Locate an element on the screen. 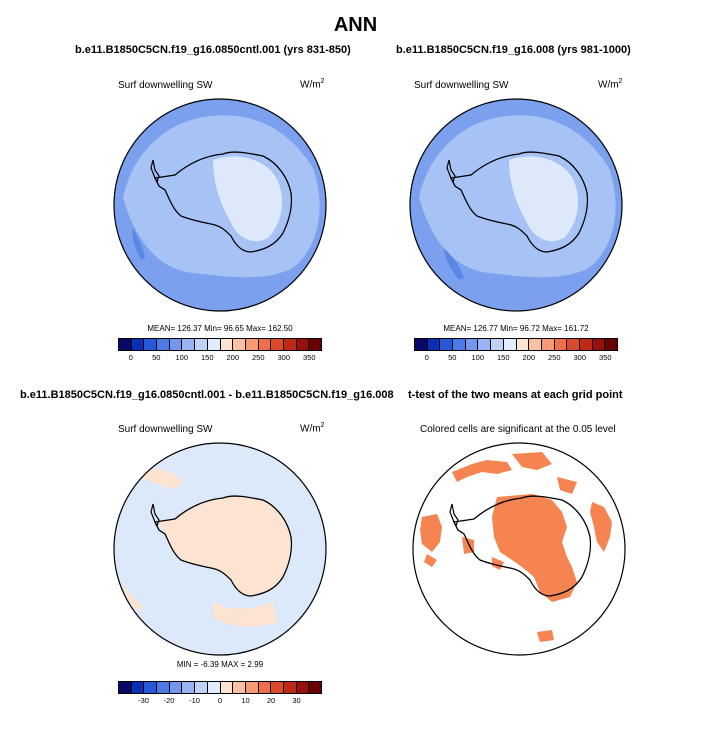  panel-2-colorbar: 0 50 100 150 200 250 300 350 is located at coordinates (516, 350).